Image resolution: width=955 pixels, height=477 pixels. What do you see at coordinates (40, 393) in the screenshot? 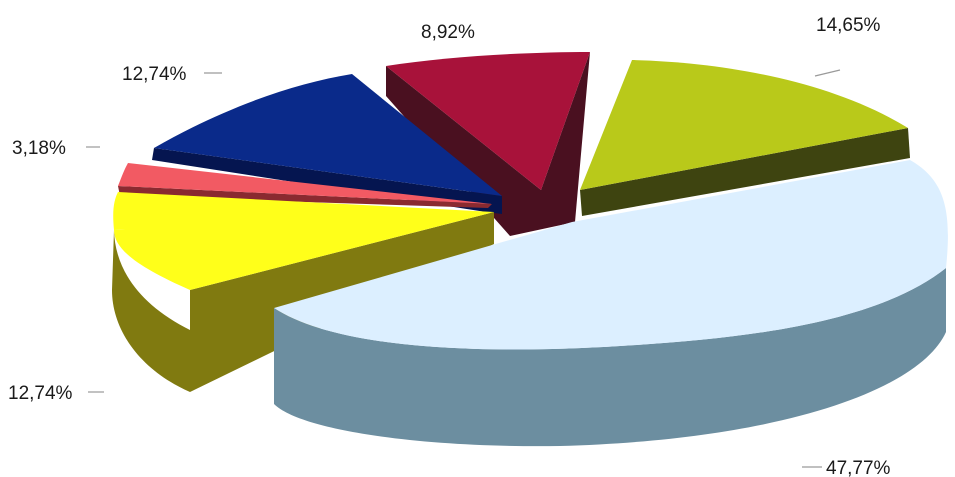
I see `label-12-74-yellow: 12,74%` at bounding box center [40, 393].